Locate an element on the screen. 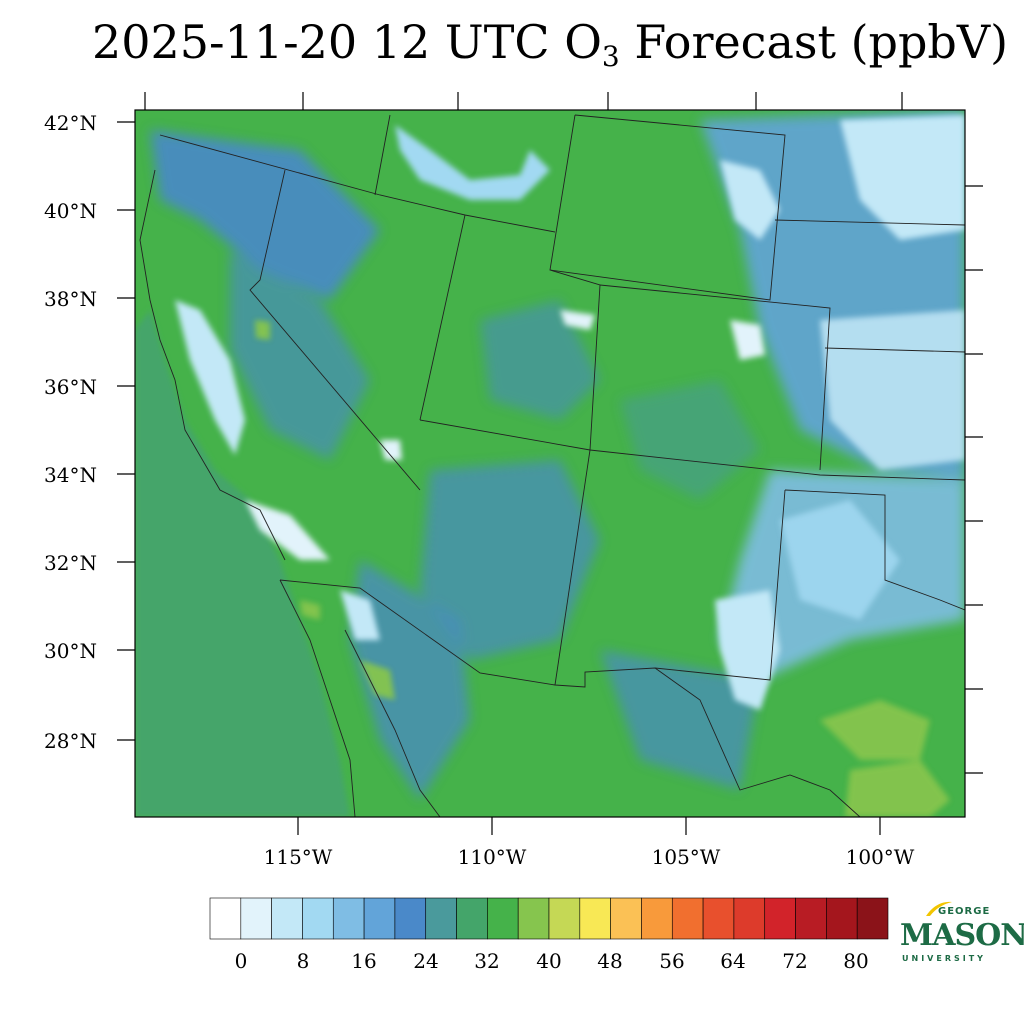  colorbar-label-0: 0 is located at coordinates (241, 961).